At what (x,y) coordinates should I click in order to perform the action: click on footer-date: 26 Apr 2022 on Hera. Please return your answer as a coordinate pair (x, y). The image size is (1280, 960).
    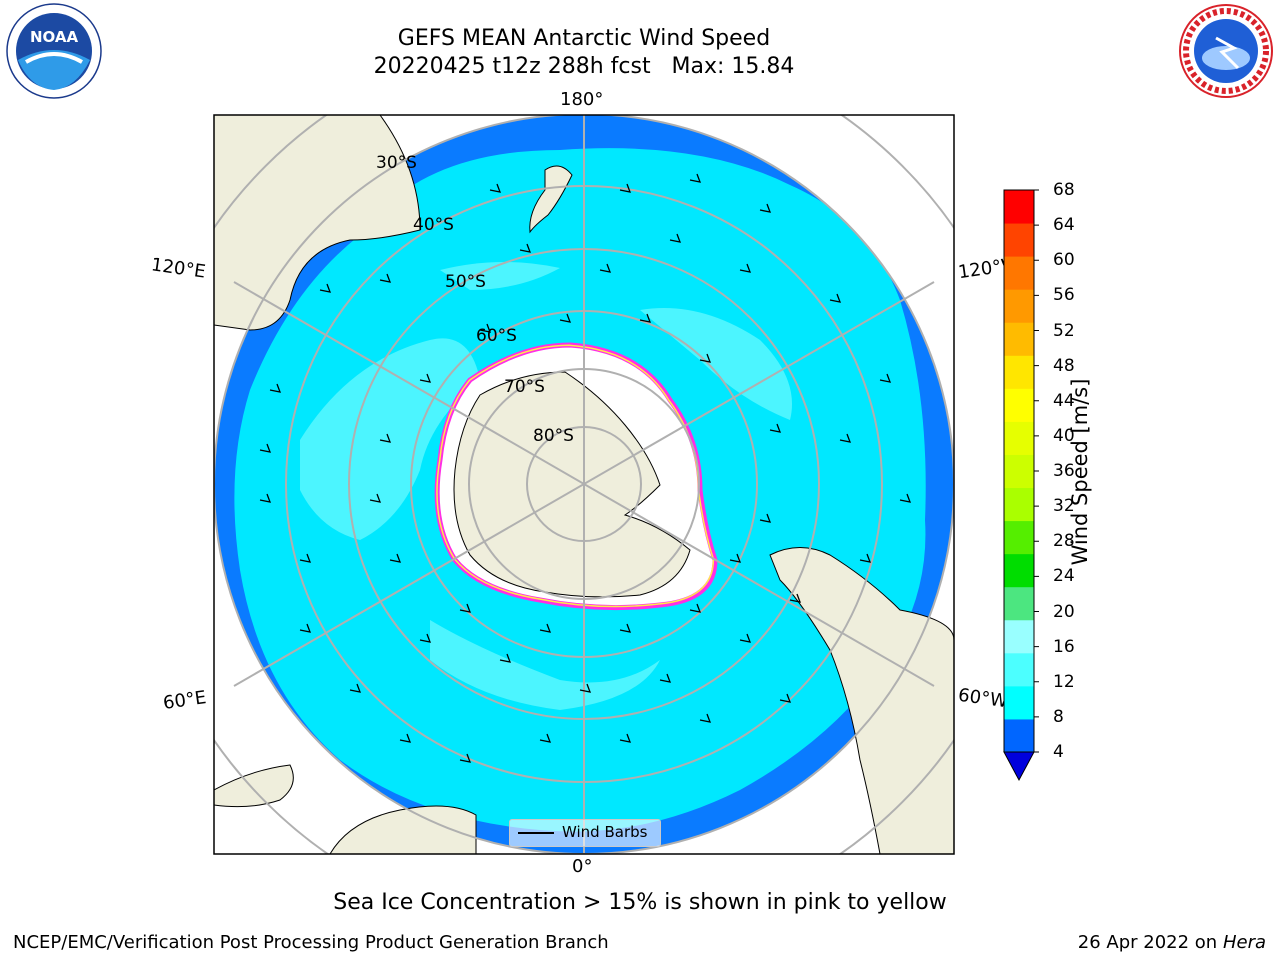
    Looking at the image, I should click on (1172, 942).